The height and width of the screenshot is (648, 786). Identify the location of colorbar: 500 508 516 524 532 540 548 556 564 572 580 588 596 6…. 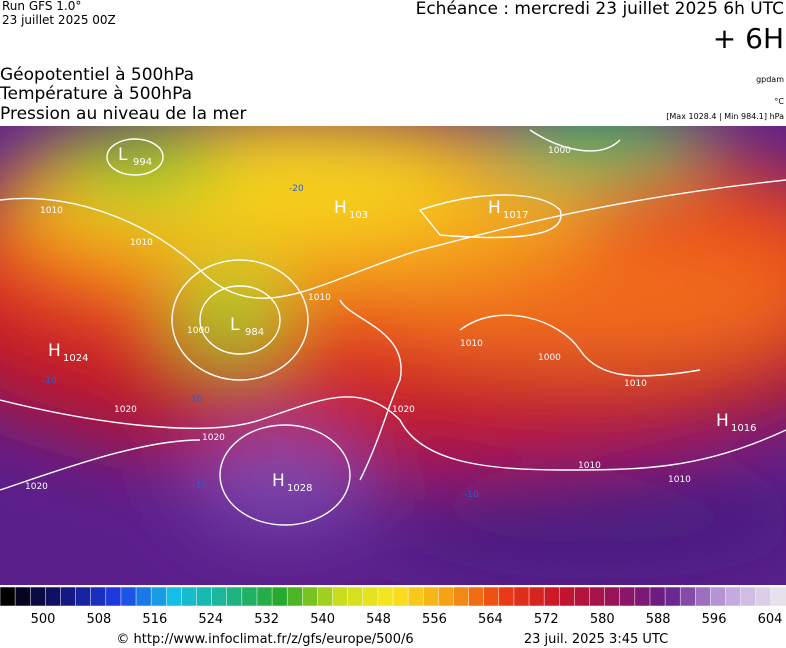
(393, 606).